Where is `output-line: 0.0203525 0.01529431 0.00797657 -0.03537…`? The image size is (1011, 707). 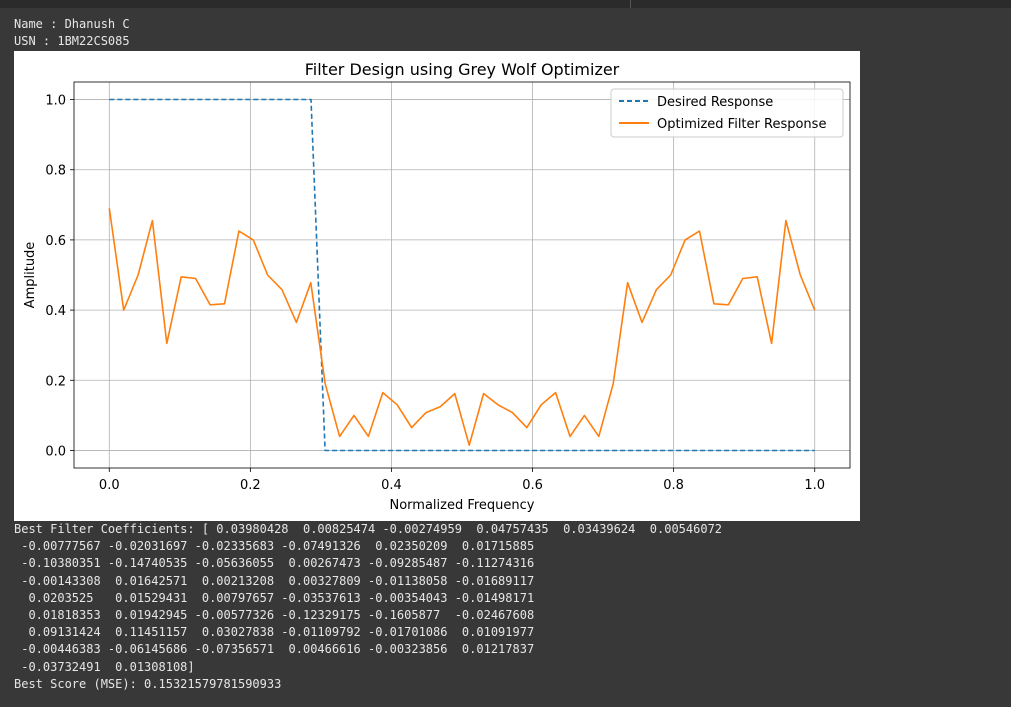 output-line: 0.0203525 0.01529431 0.00797657 -0.03537… is located at coordinates (274, 597).